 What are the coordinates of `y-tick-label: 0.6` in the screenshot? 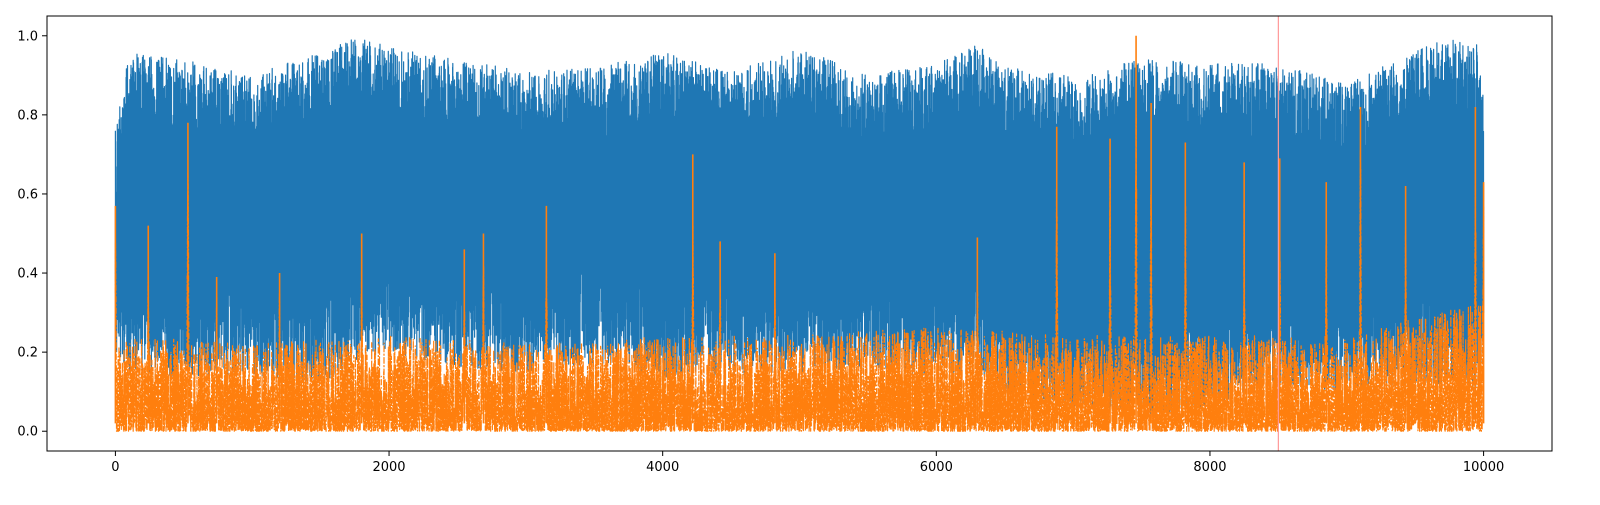 It's located at (27, 194).